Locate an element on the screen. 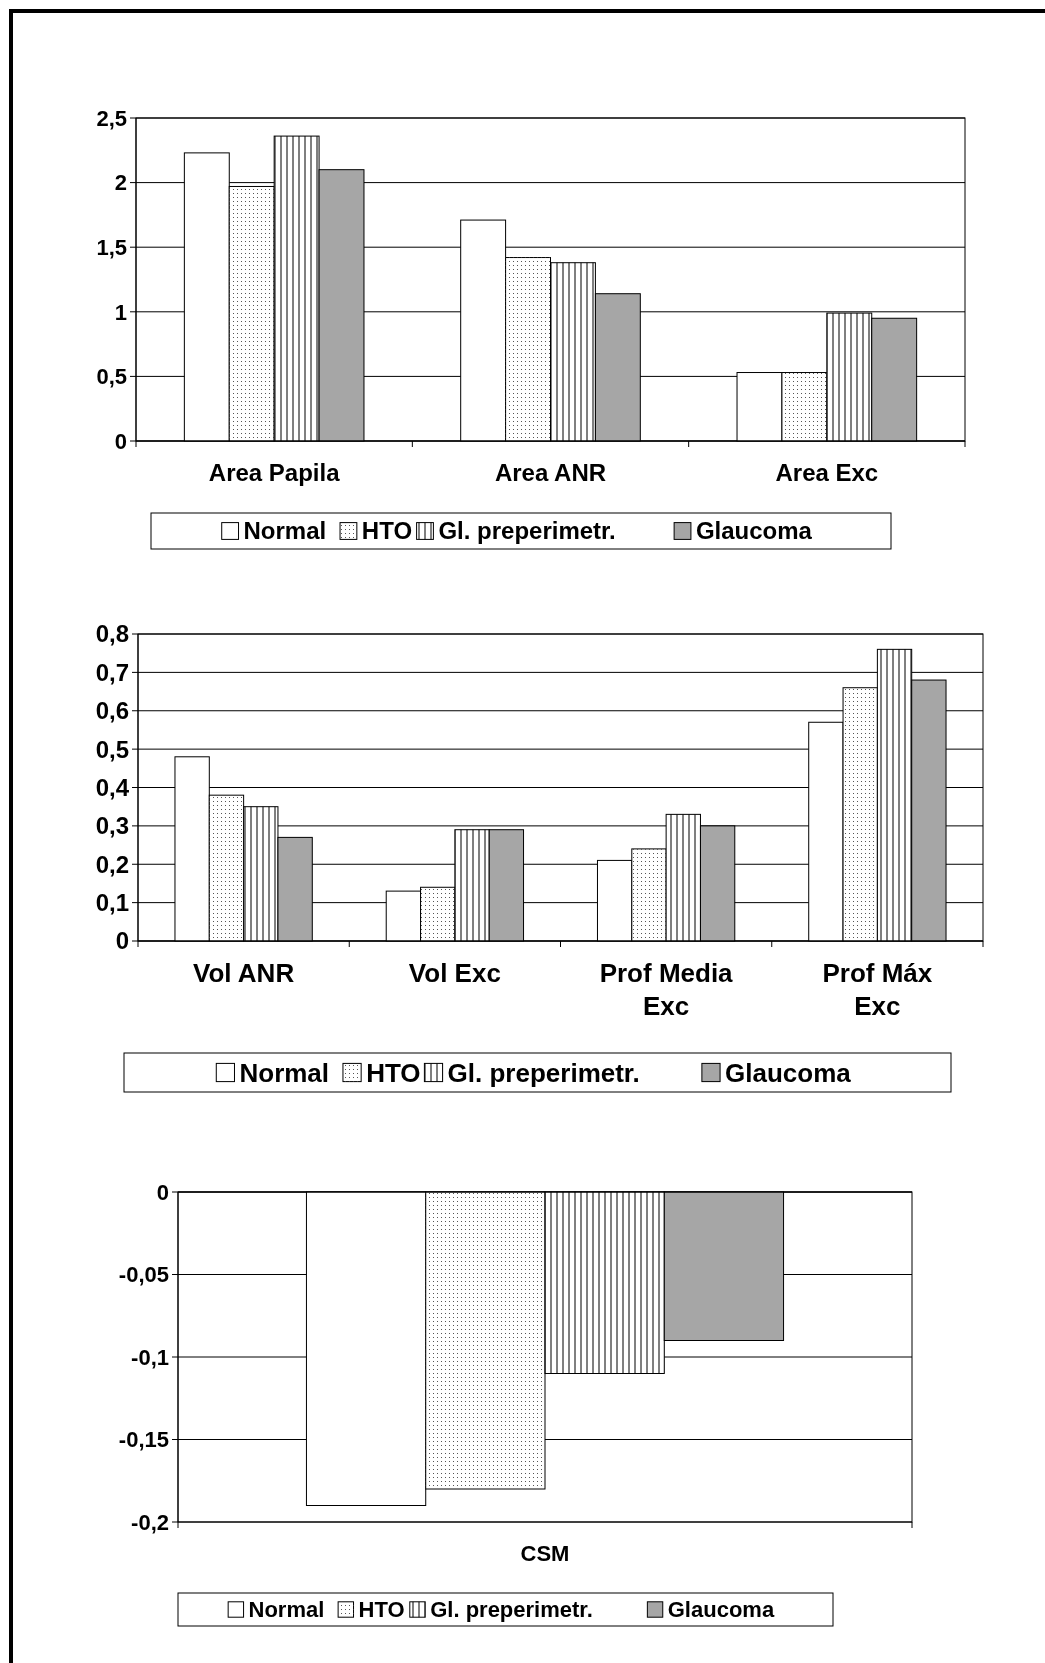 The height and width of the screenshot is (1663, 1045). y-tick-label: 0,8 is located at coordinates (112, 634).